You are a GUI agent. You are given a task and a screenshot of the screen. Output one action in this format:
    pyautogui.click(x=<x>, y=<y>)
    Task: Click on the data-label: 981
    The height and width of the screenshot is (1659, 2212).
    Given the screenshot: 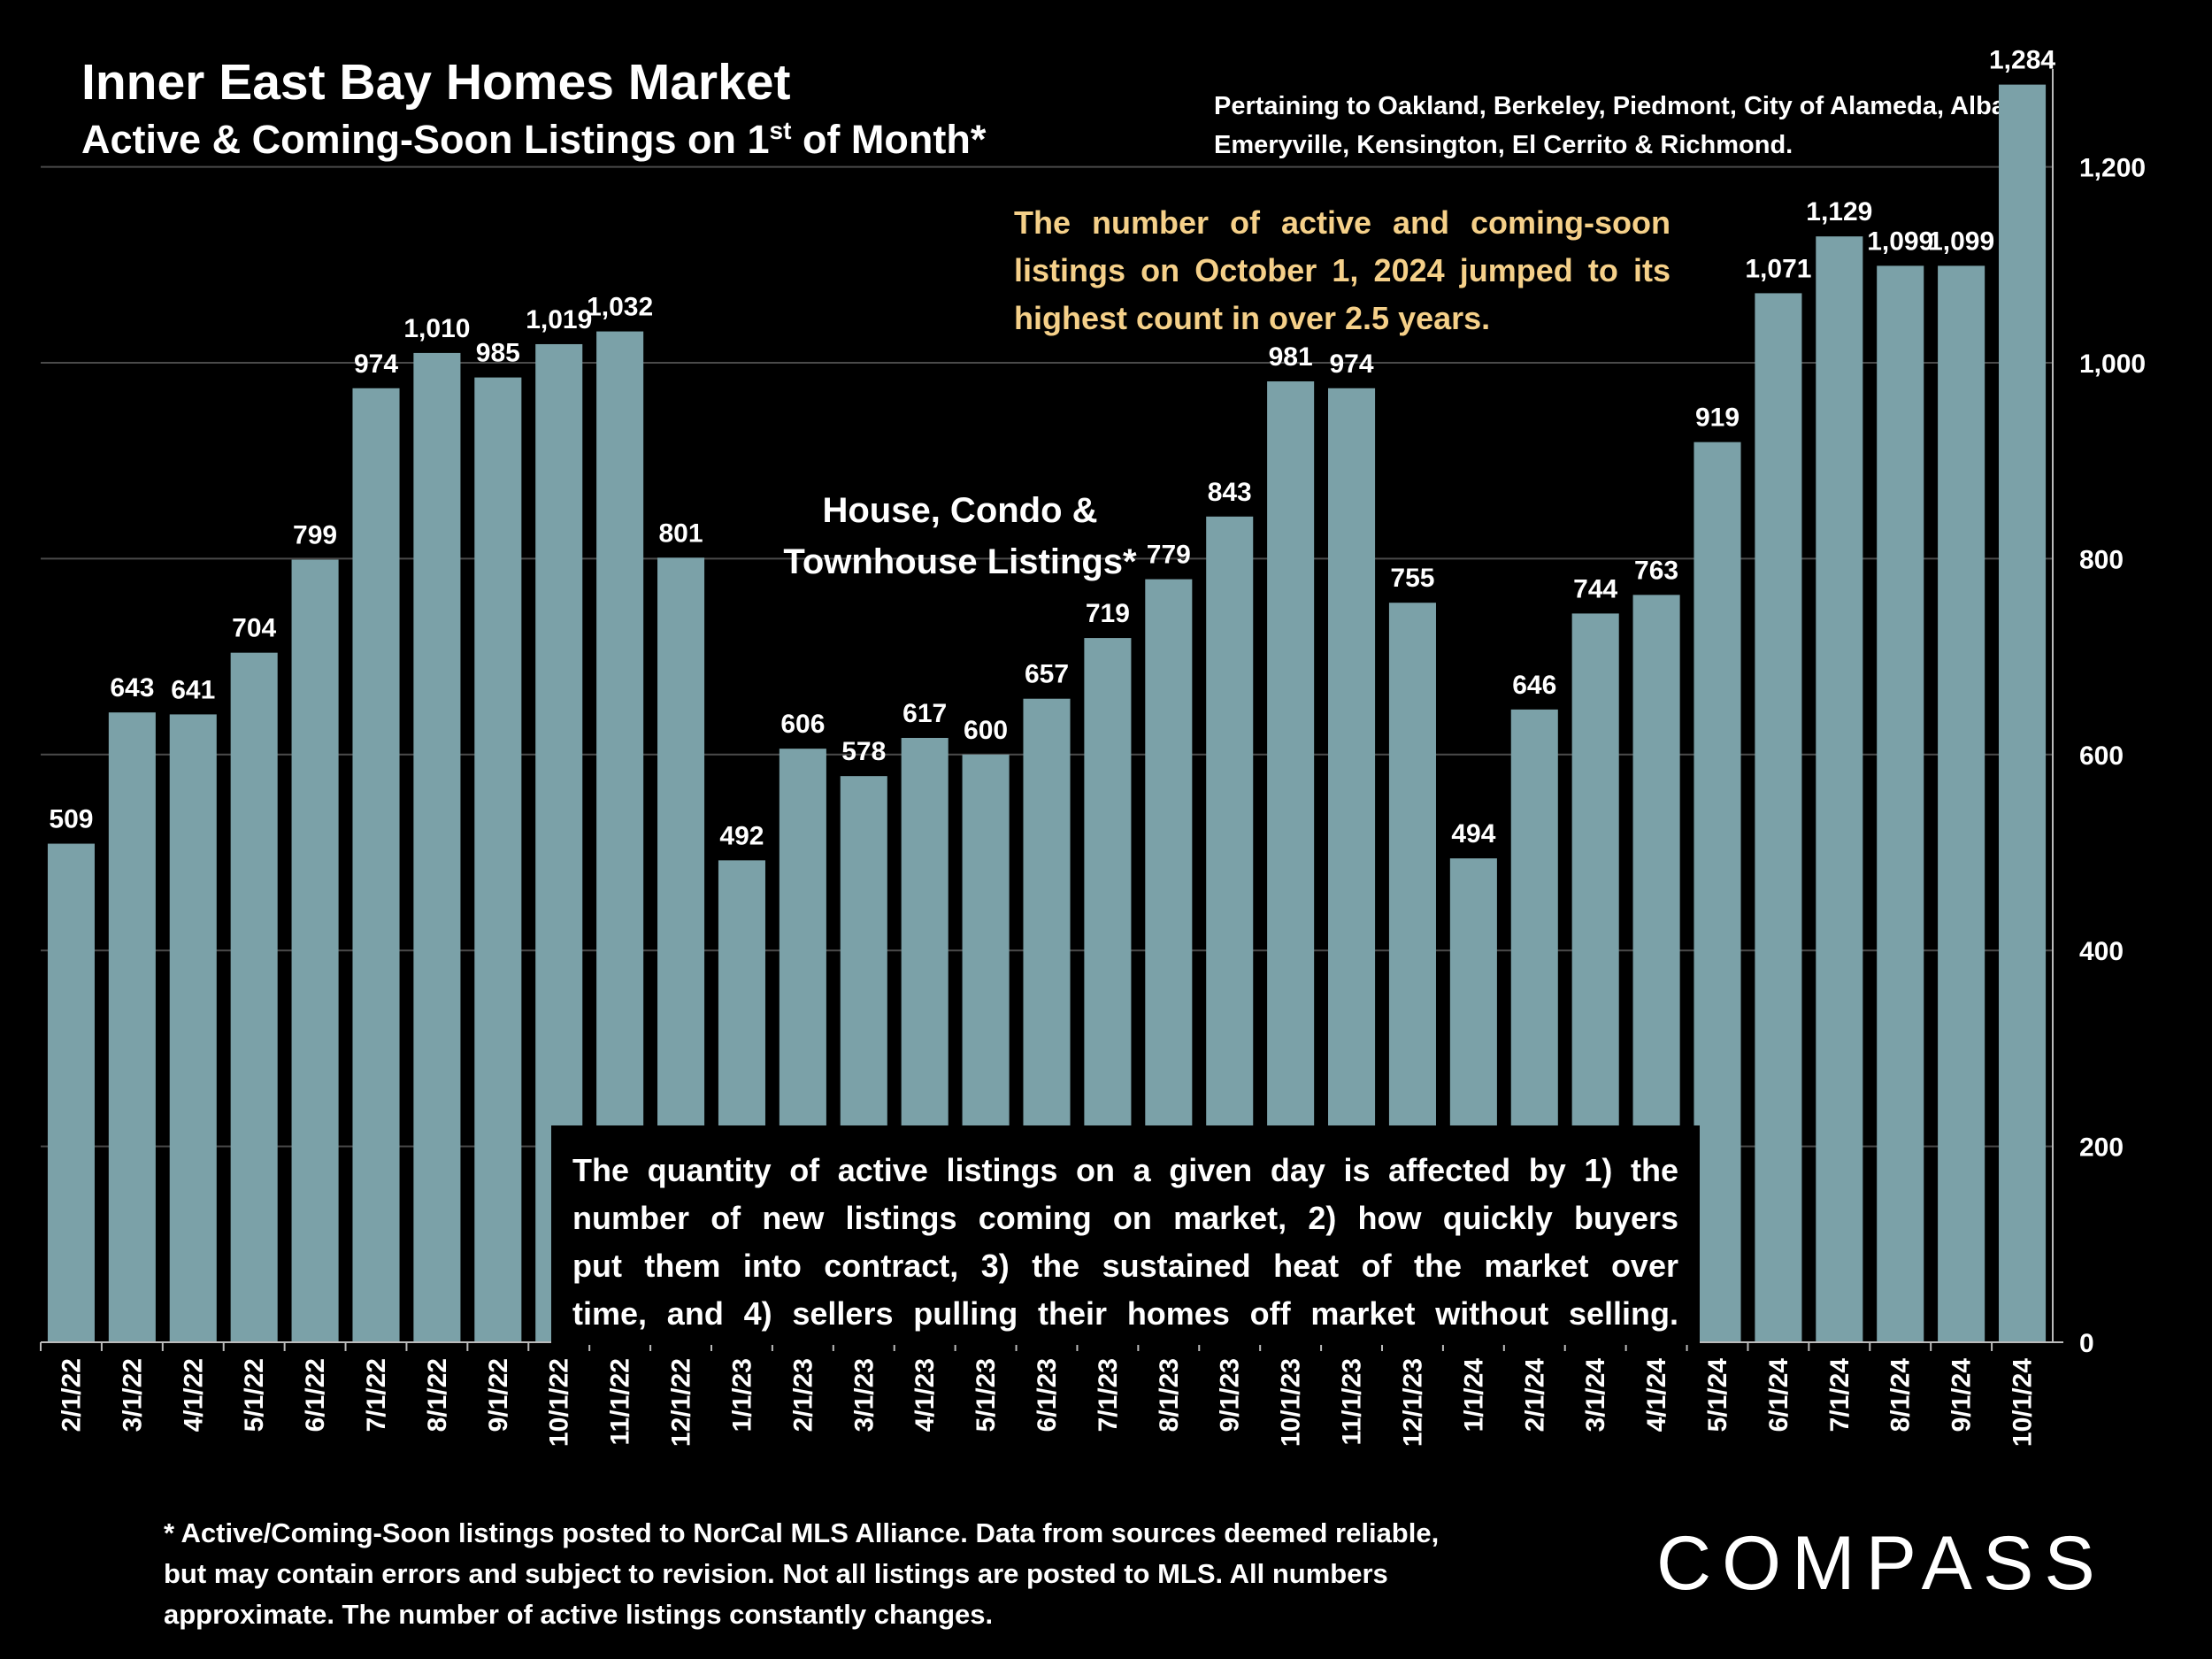 What is the action you would take?
    pyautogui.click(x=1291, y=357)
    